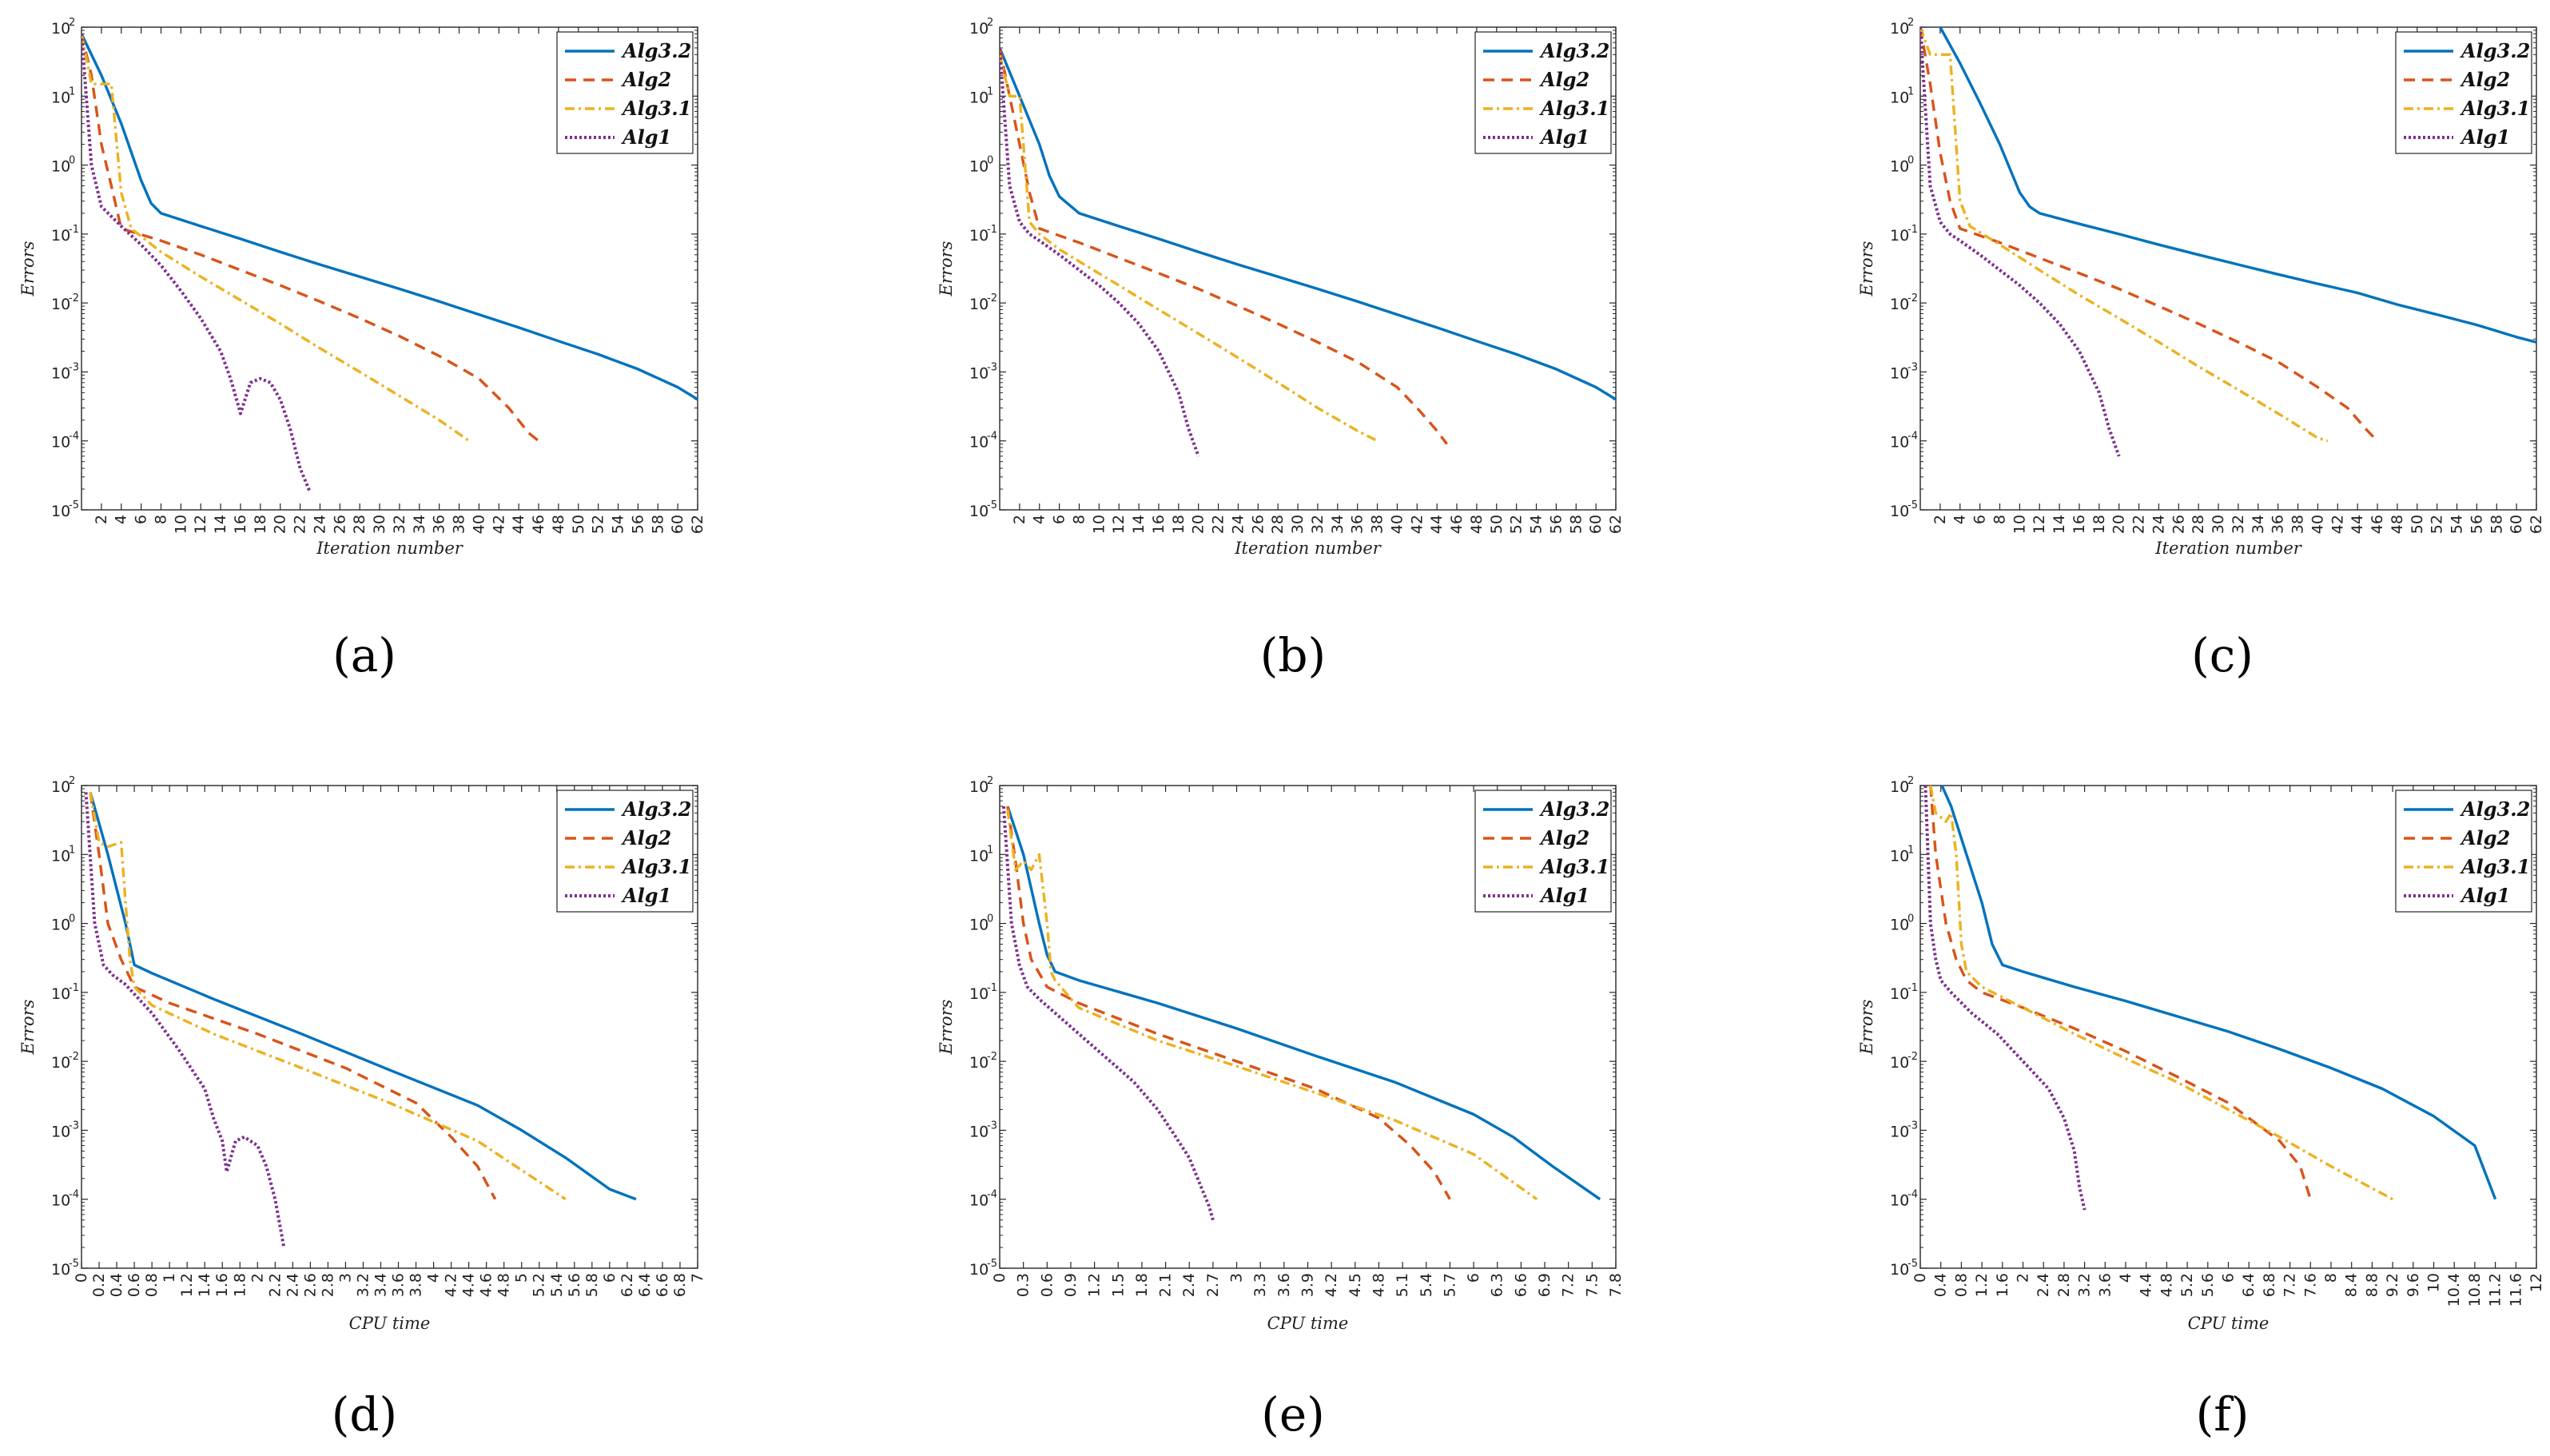  I want to click on x-tick-label: 5.4, so click(557, 1285).